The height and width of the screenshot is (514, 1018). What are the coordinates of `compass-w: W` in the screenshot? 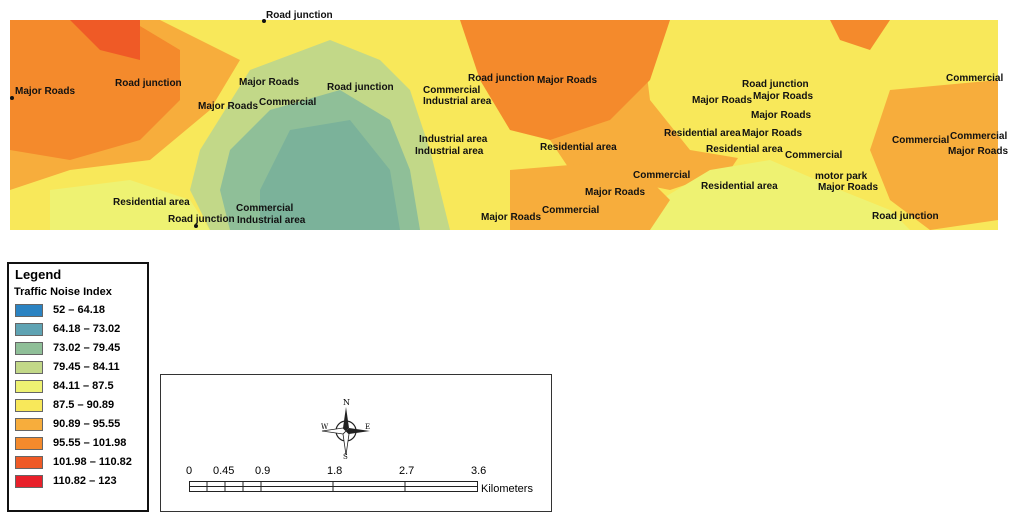 It's located at (325, 427).